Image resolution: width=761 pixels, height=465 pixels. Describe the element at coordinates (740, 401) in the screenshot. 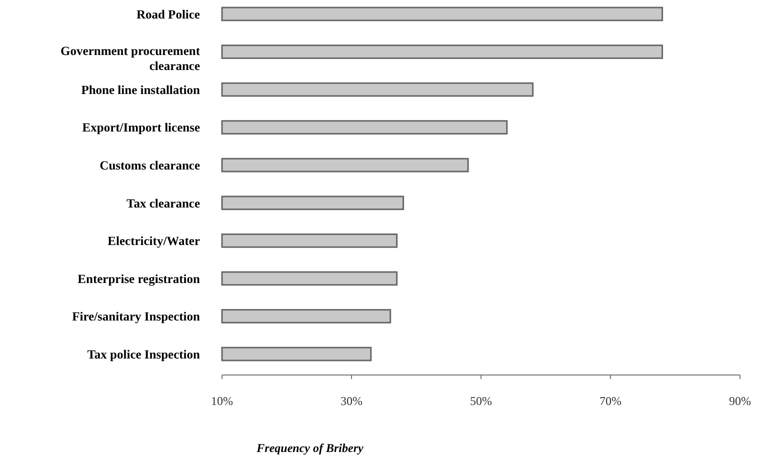

I see `x-tick-label: 90%` at that location.